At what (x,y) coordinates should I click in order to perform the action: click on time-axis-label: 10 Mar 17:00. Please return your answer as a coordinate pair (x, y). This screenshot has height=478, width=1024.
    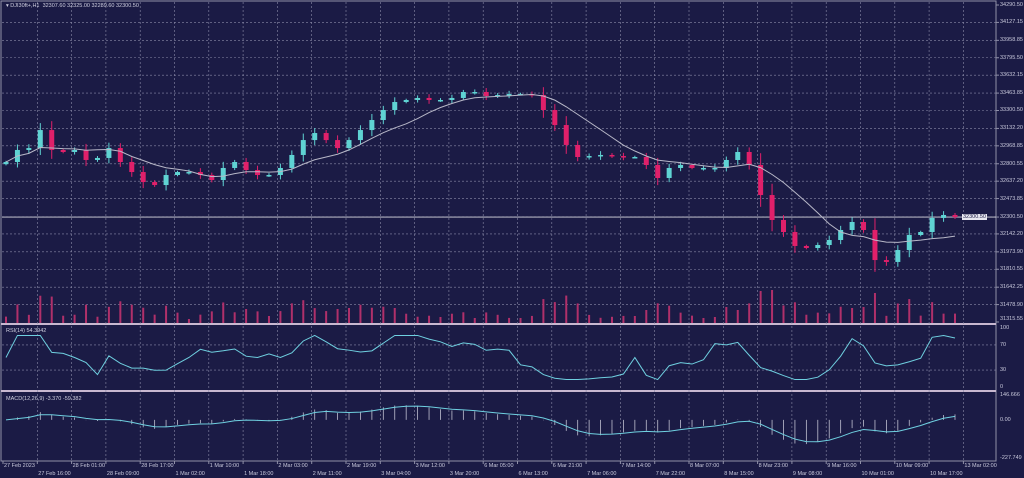
    Looking at the image, I should click on (946, 474).